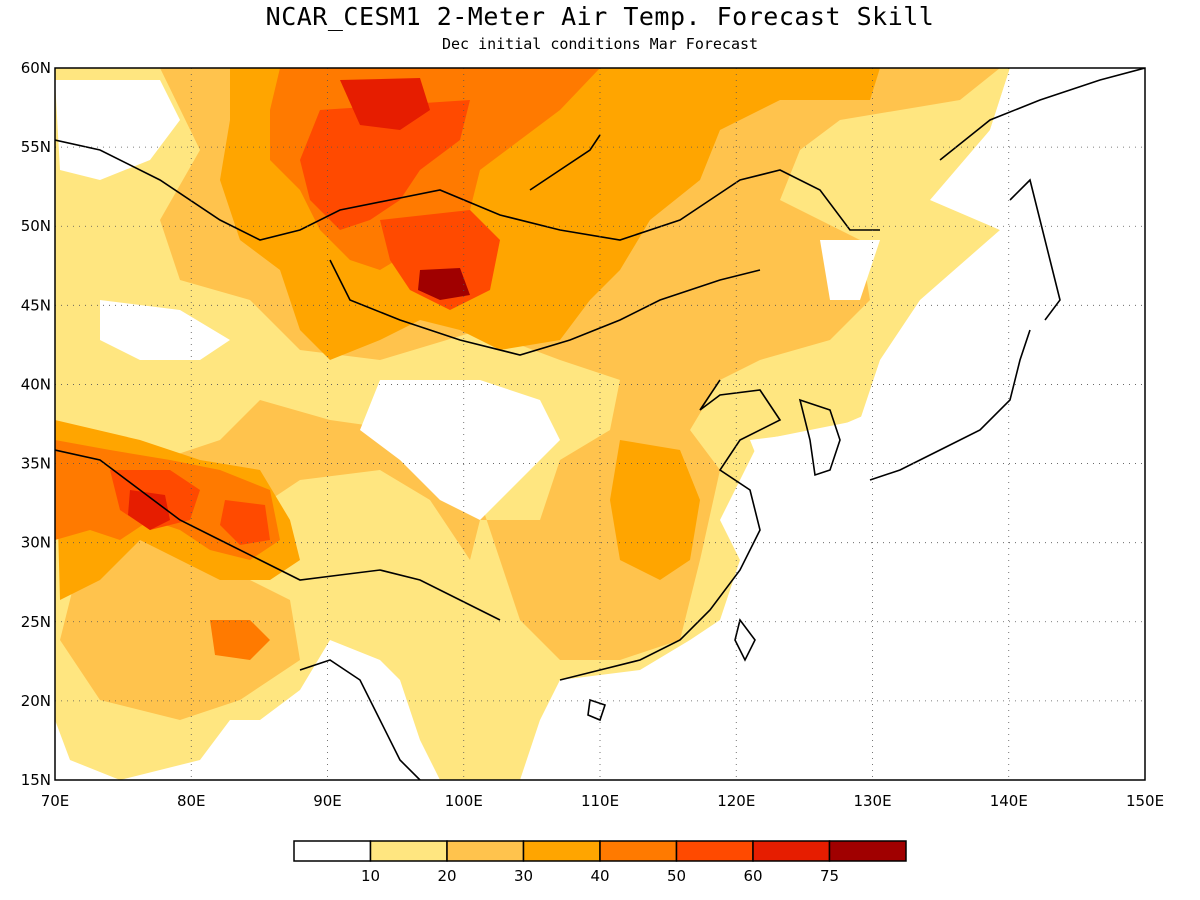 This screenshot has width=1200, height=900. Describe the element at coordinates (55, 801) in the screenshot. I see `longitude-tick-label: 70E` at that location.